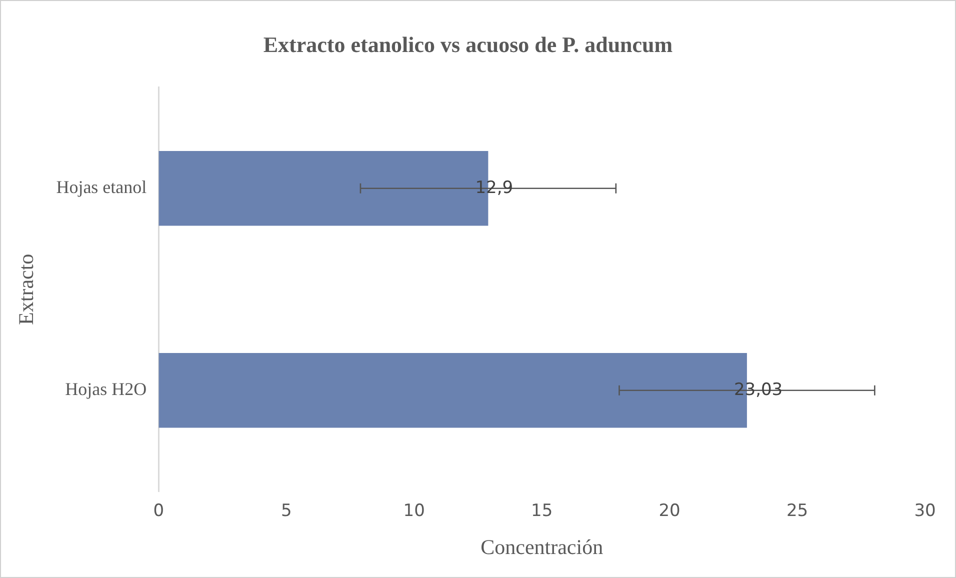 Image resolution: width=956 pixels, height=578 pixels. I want to click on x-tick-label: 0, so click(158, 511).